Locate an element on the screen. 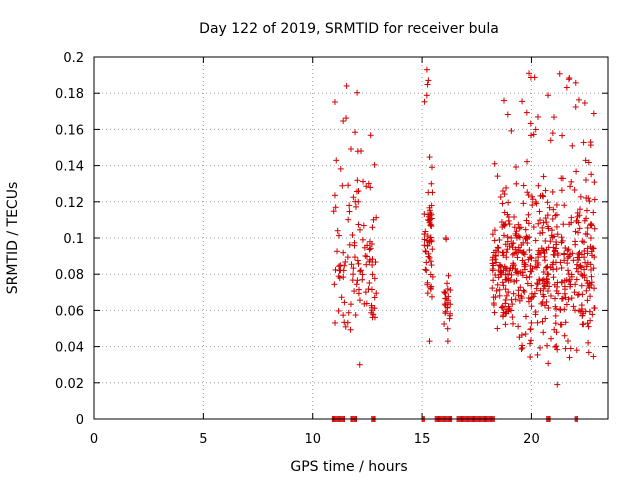  x-axis-label: GPS time / hours is located at coordinates (348, 467).